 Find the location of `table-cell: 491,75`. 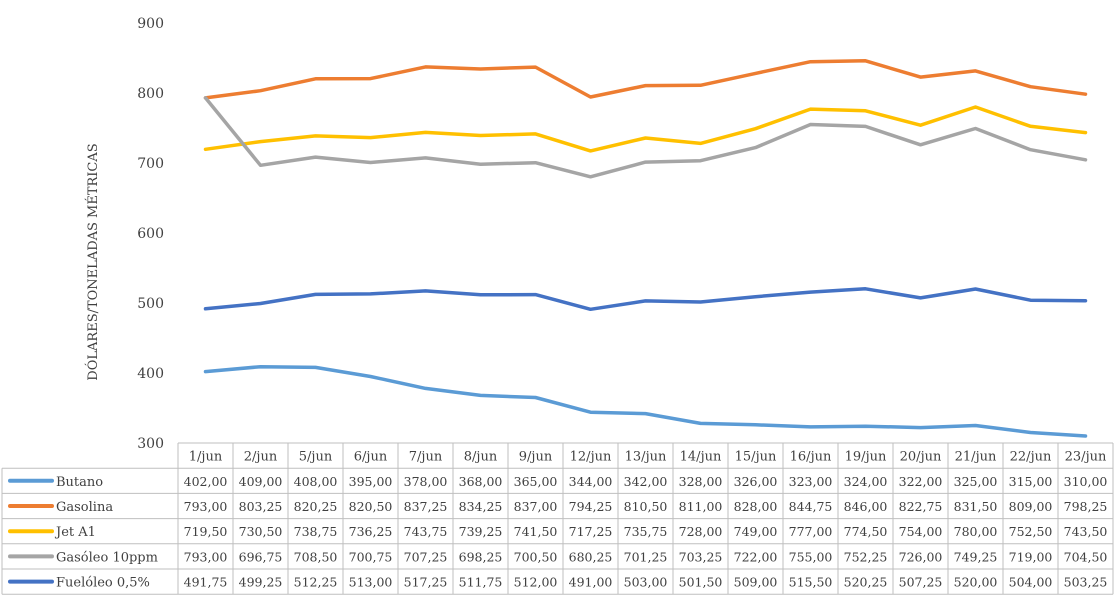

table-cell: 491,75 is located at coordinates (206, 582).